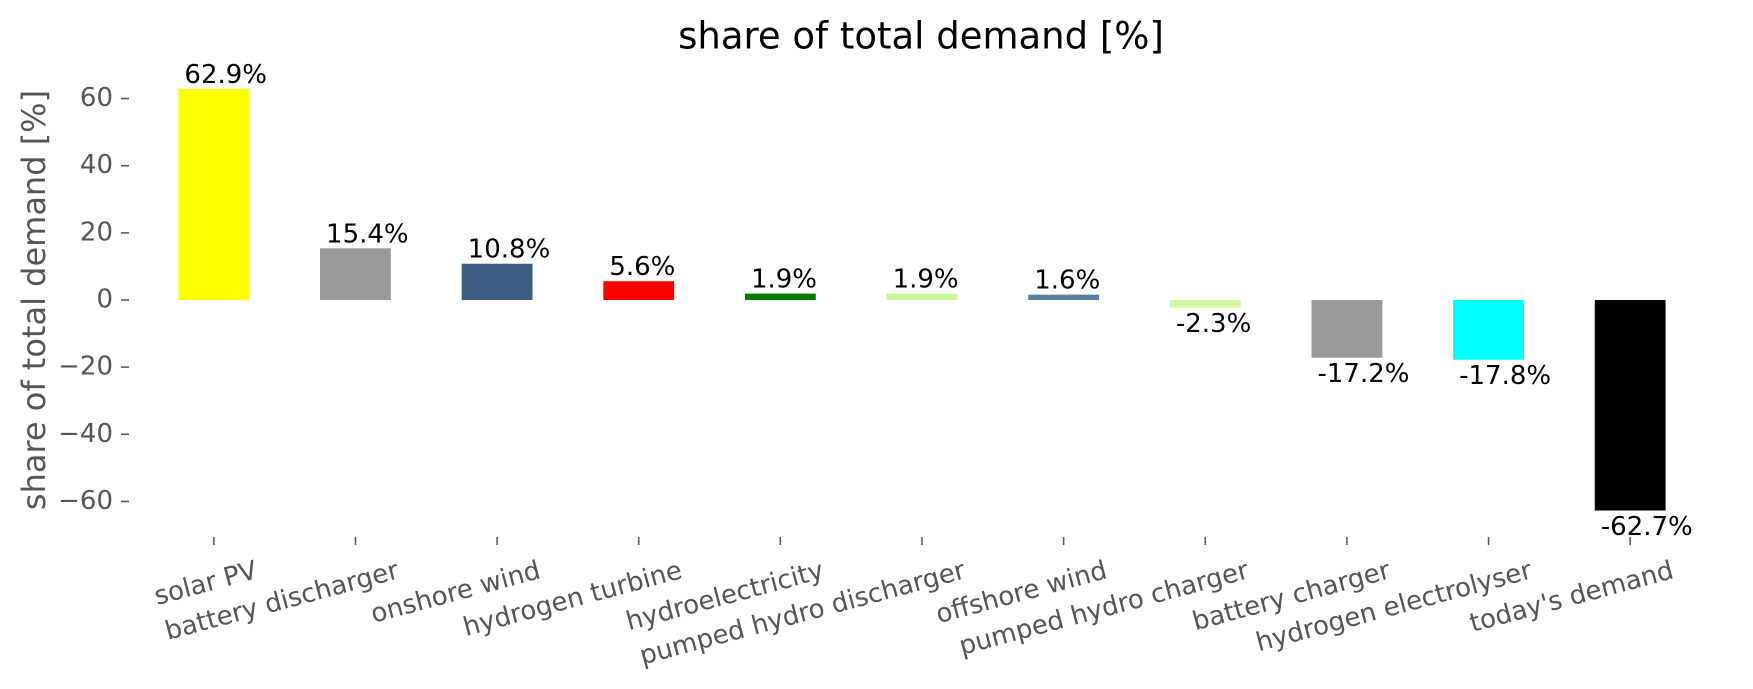  What do you see at coordinates (96, 98) in the screenshot?
I see `y-tick-label: 60` at bounding box center [96, 98].